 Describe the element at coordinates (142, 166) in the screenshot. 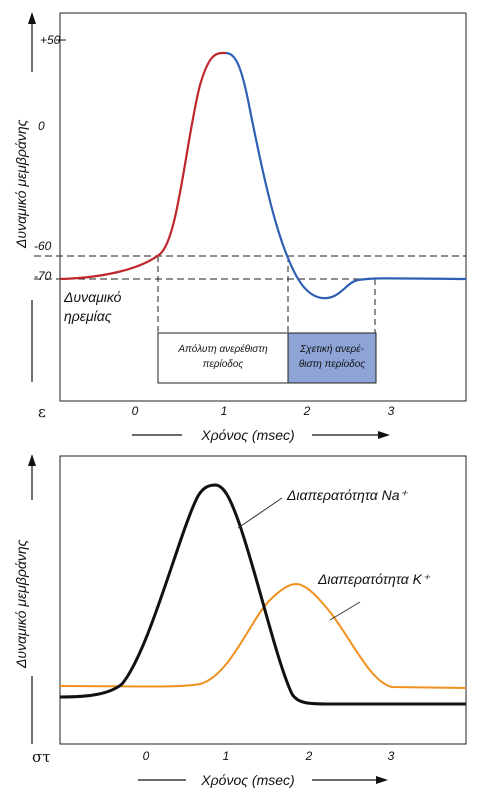

I see `depolarization-curve` at that location.